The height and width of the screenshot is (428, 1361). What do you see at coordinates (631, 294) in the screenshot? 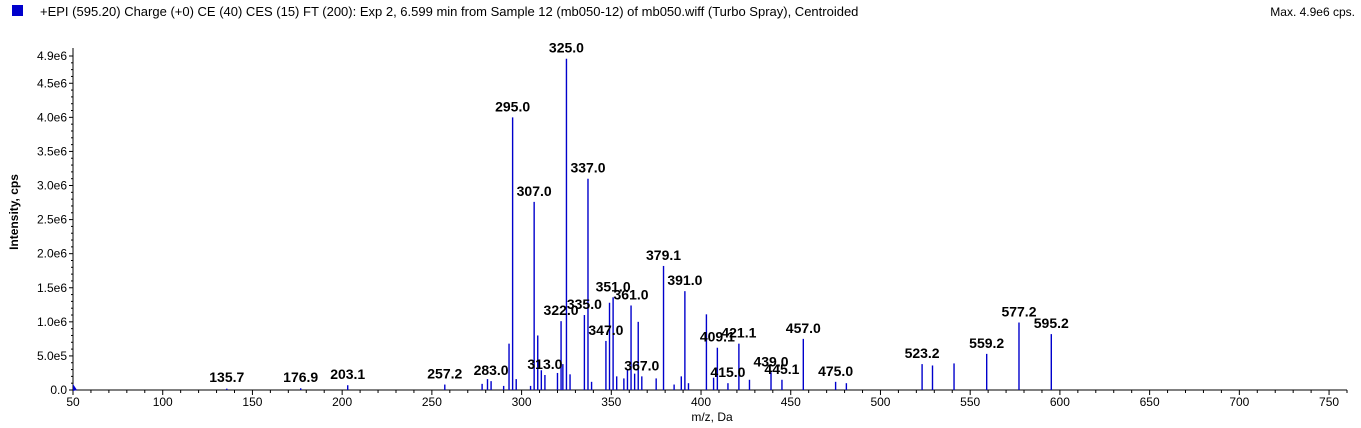
I see `peak-label: 361.0` at bounding box center [631, 294].